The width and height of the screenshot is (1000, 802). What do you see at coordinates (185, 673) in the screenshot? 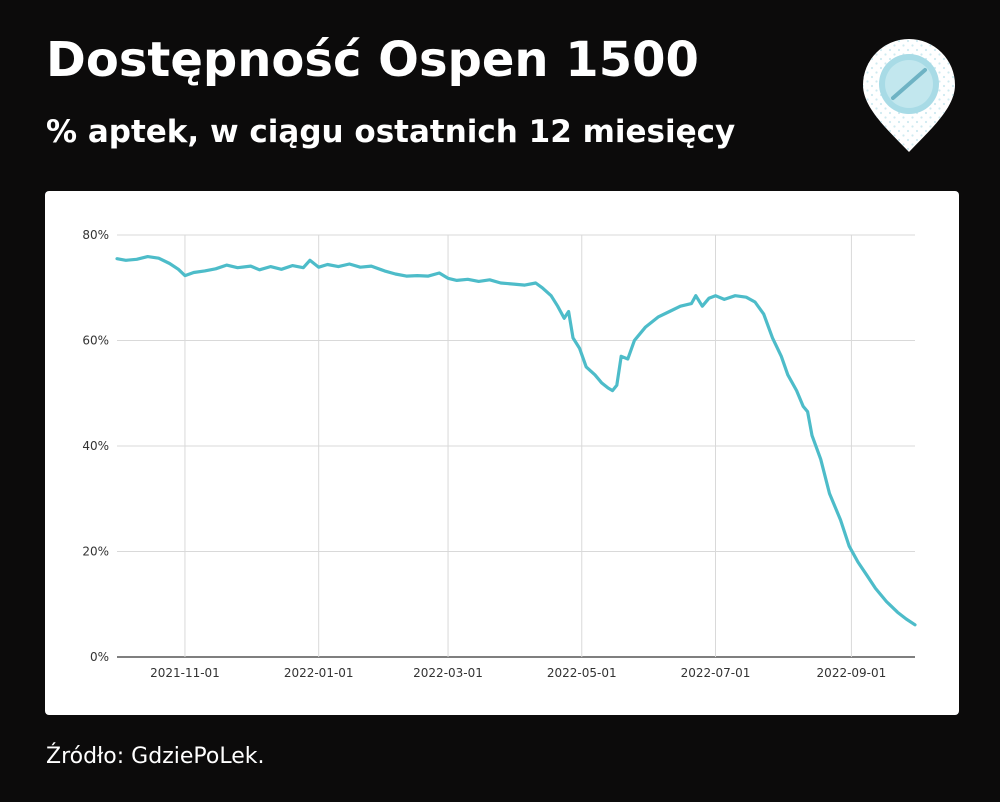
I see `x-tick-label: 2021-11-01` at bounding box center [185, 673].